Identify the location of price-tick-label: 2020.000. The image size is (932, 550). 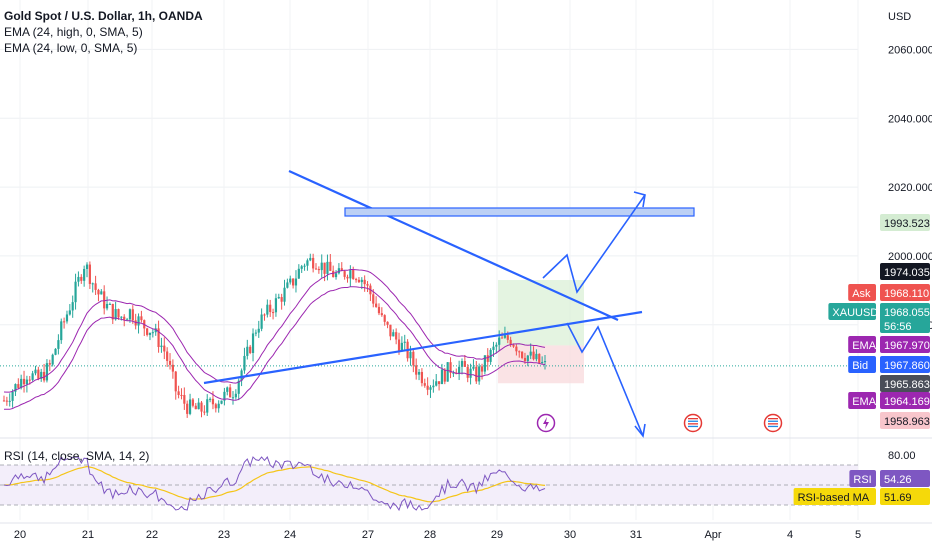
(910, 188).